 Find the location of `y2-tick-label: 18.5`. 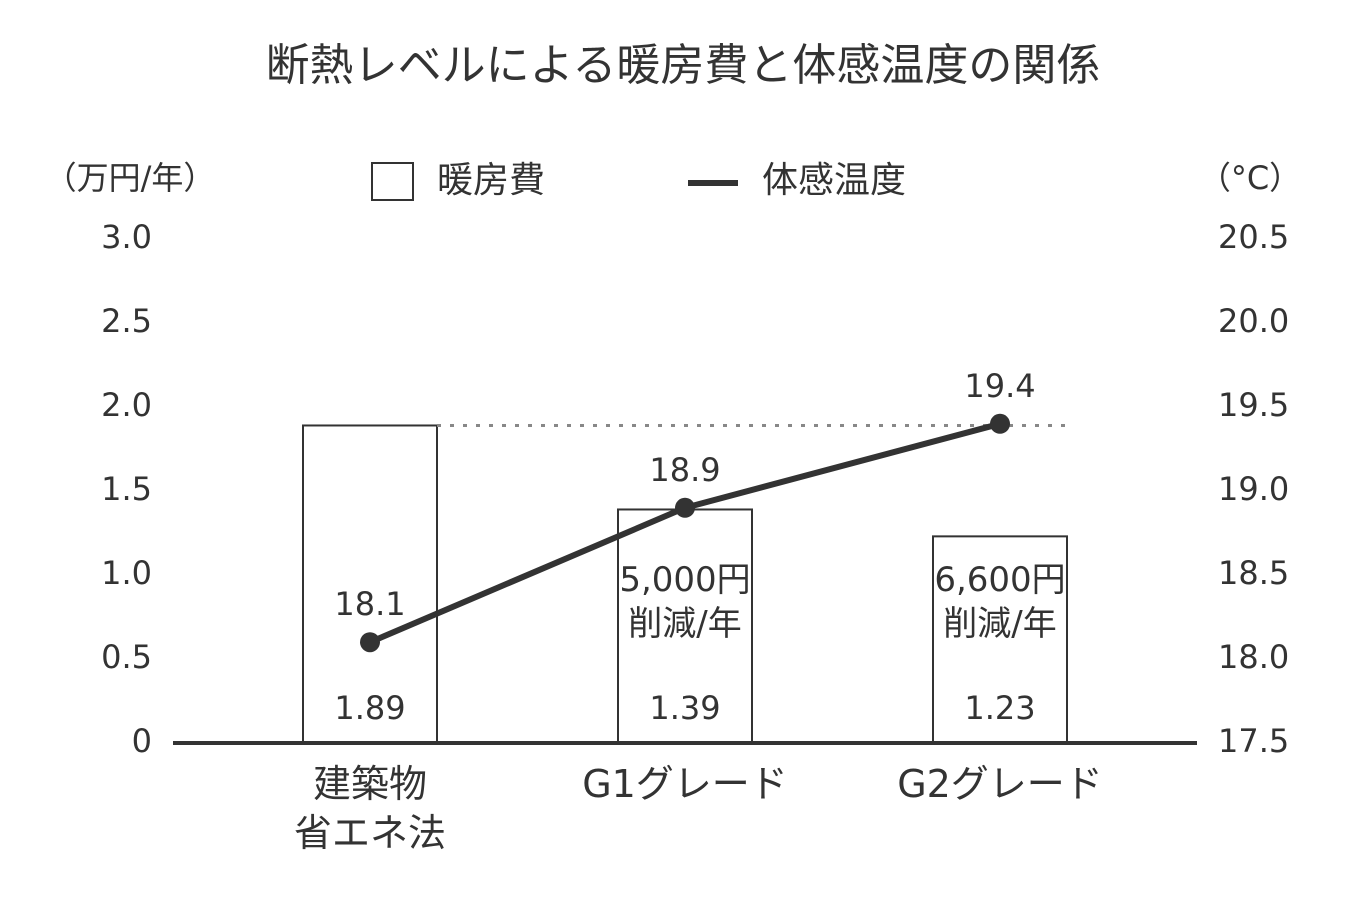

y2-tick-label: 18.5 is located at coordinates (1253, 573).